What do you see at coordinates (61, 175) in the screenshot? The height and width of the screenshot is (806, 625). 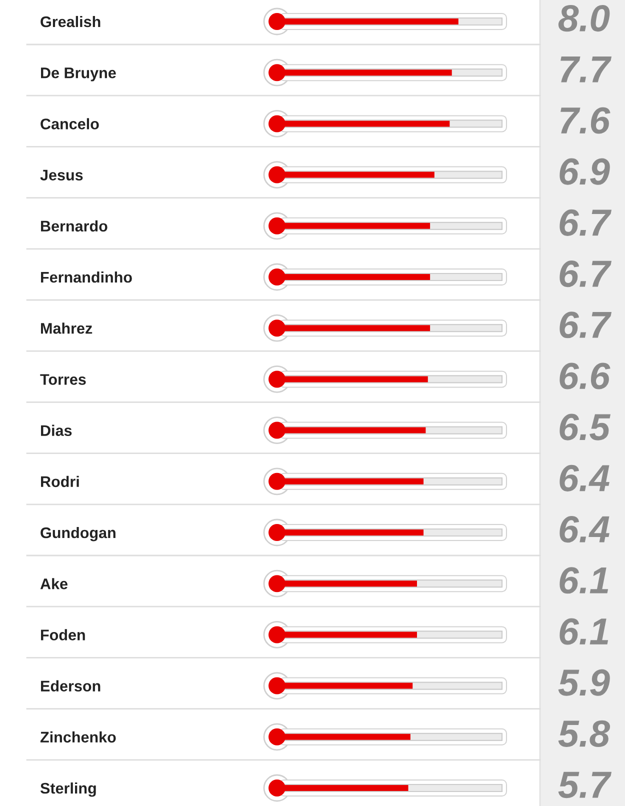 I see `y-tick-label: Jesus` at bounding box center [61, 175].